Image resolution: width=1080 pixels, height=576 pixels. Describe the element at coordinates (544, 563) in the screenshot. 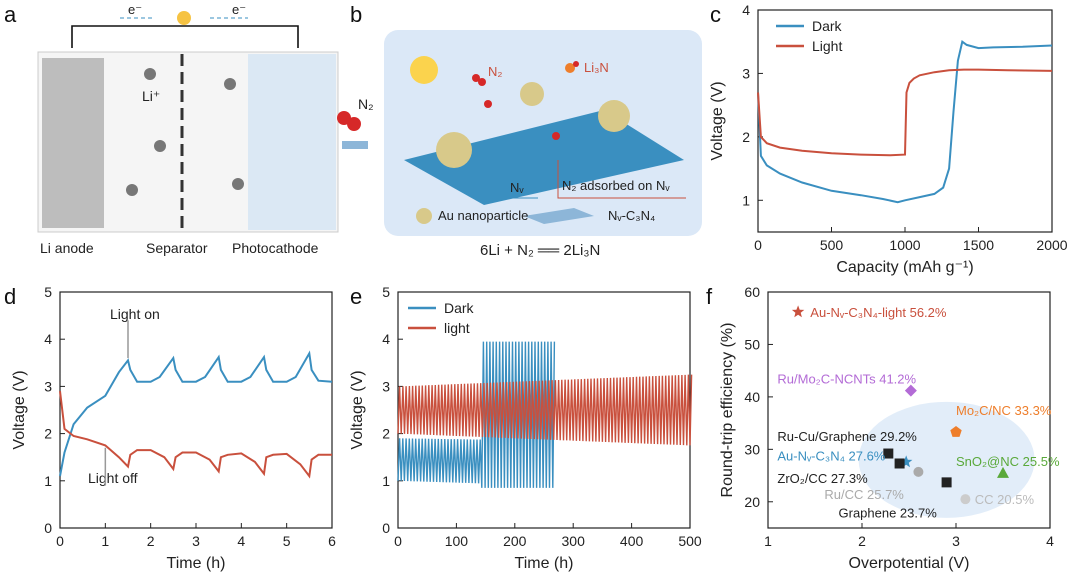

I see `x-axis-label: Time (h)` at that location.